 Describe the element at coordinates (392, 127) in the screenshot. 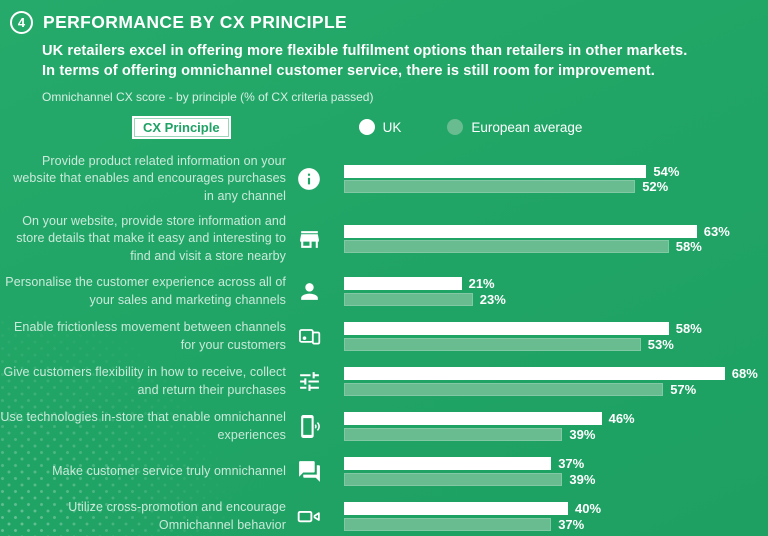

I see `uk-legend-label: UK` at that location.